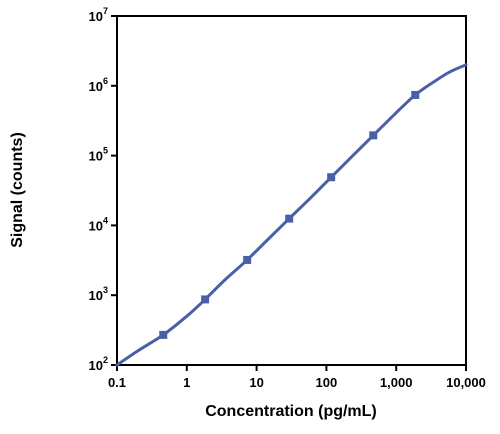  Describe the element at coordinates (466, 382) in the screenshot. I see `x-tick-label: 10,000` at that location.